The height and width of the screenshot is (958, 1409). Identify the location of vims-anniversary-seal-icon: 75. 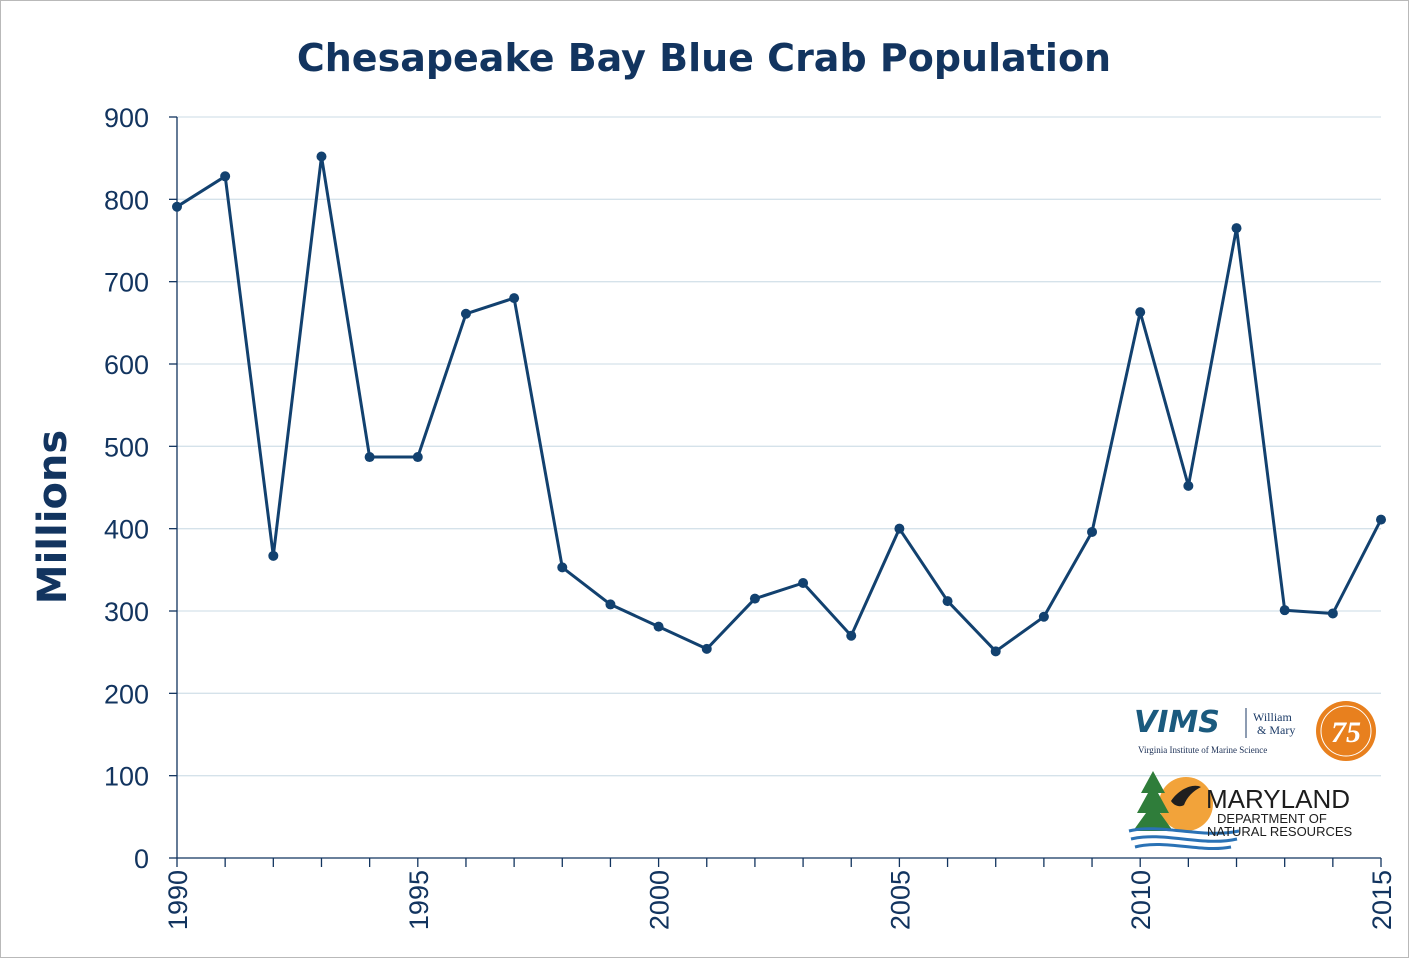
(1346, 731).